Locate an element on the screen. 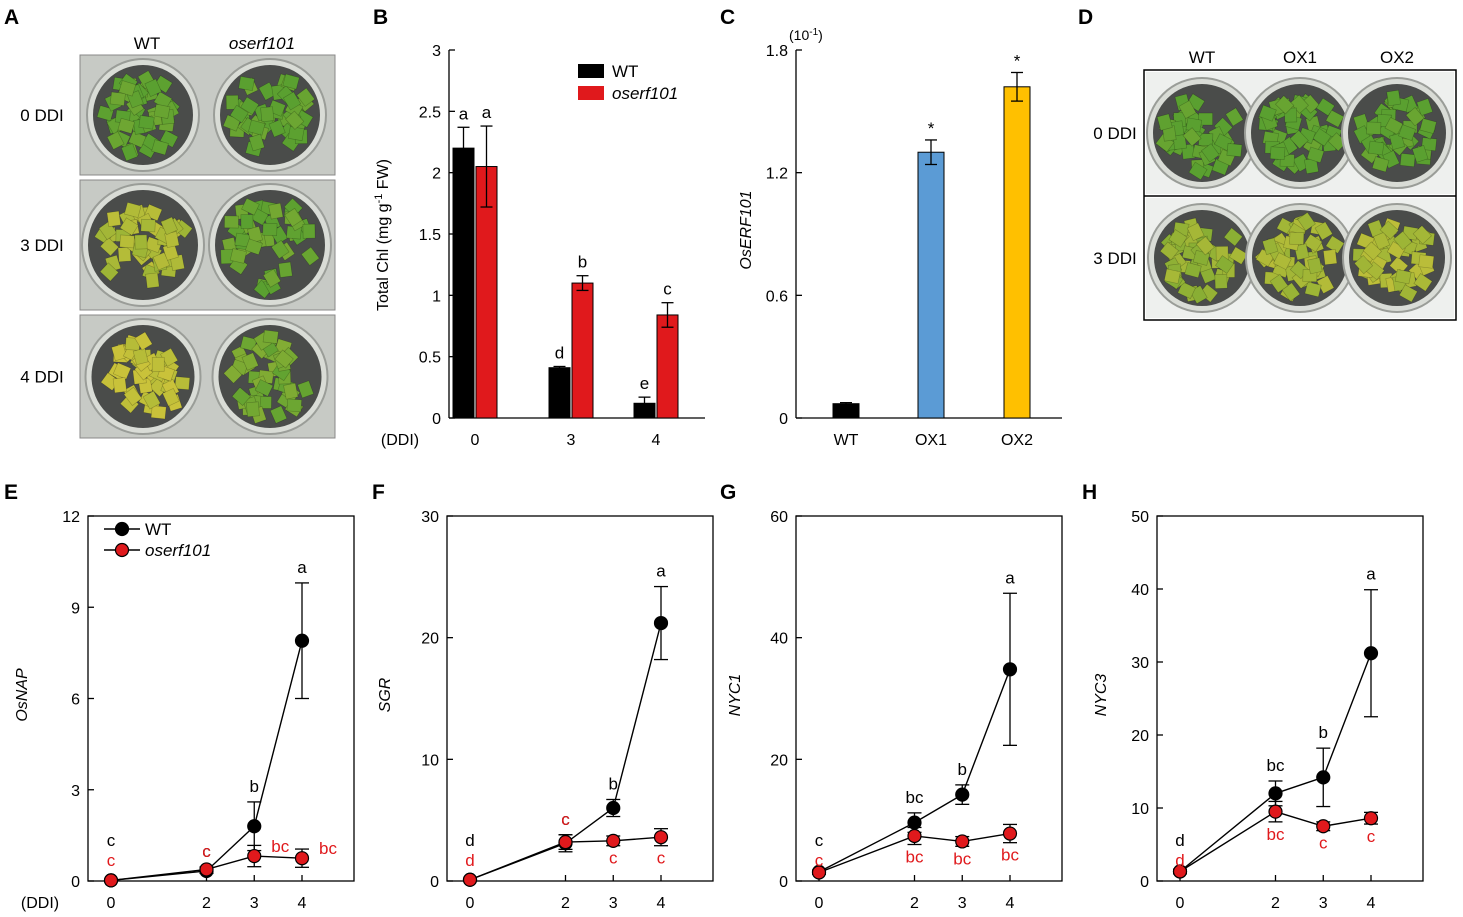 The width and height of the screenshot is (1463, 917). y-axis-label: NYC1 is located at coordinates (735, 695).